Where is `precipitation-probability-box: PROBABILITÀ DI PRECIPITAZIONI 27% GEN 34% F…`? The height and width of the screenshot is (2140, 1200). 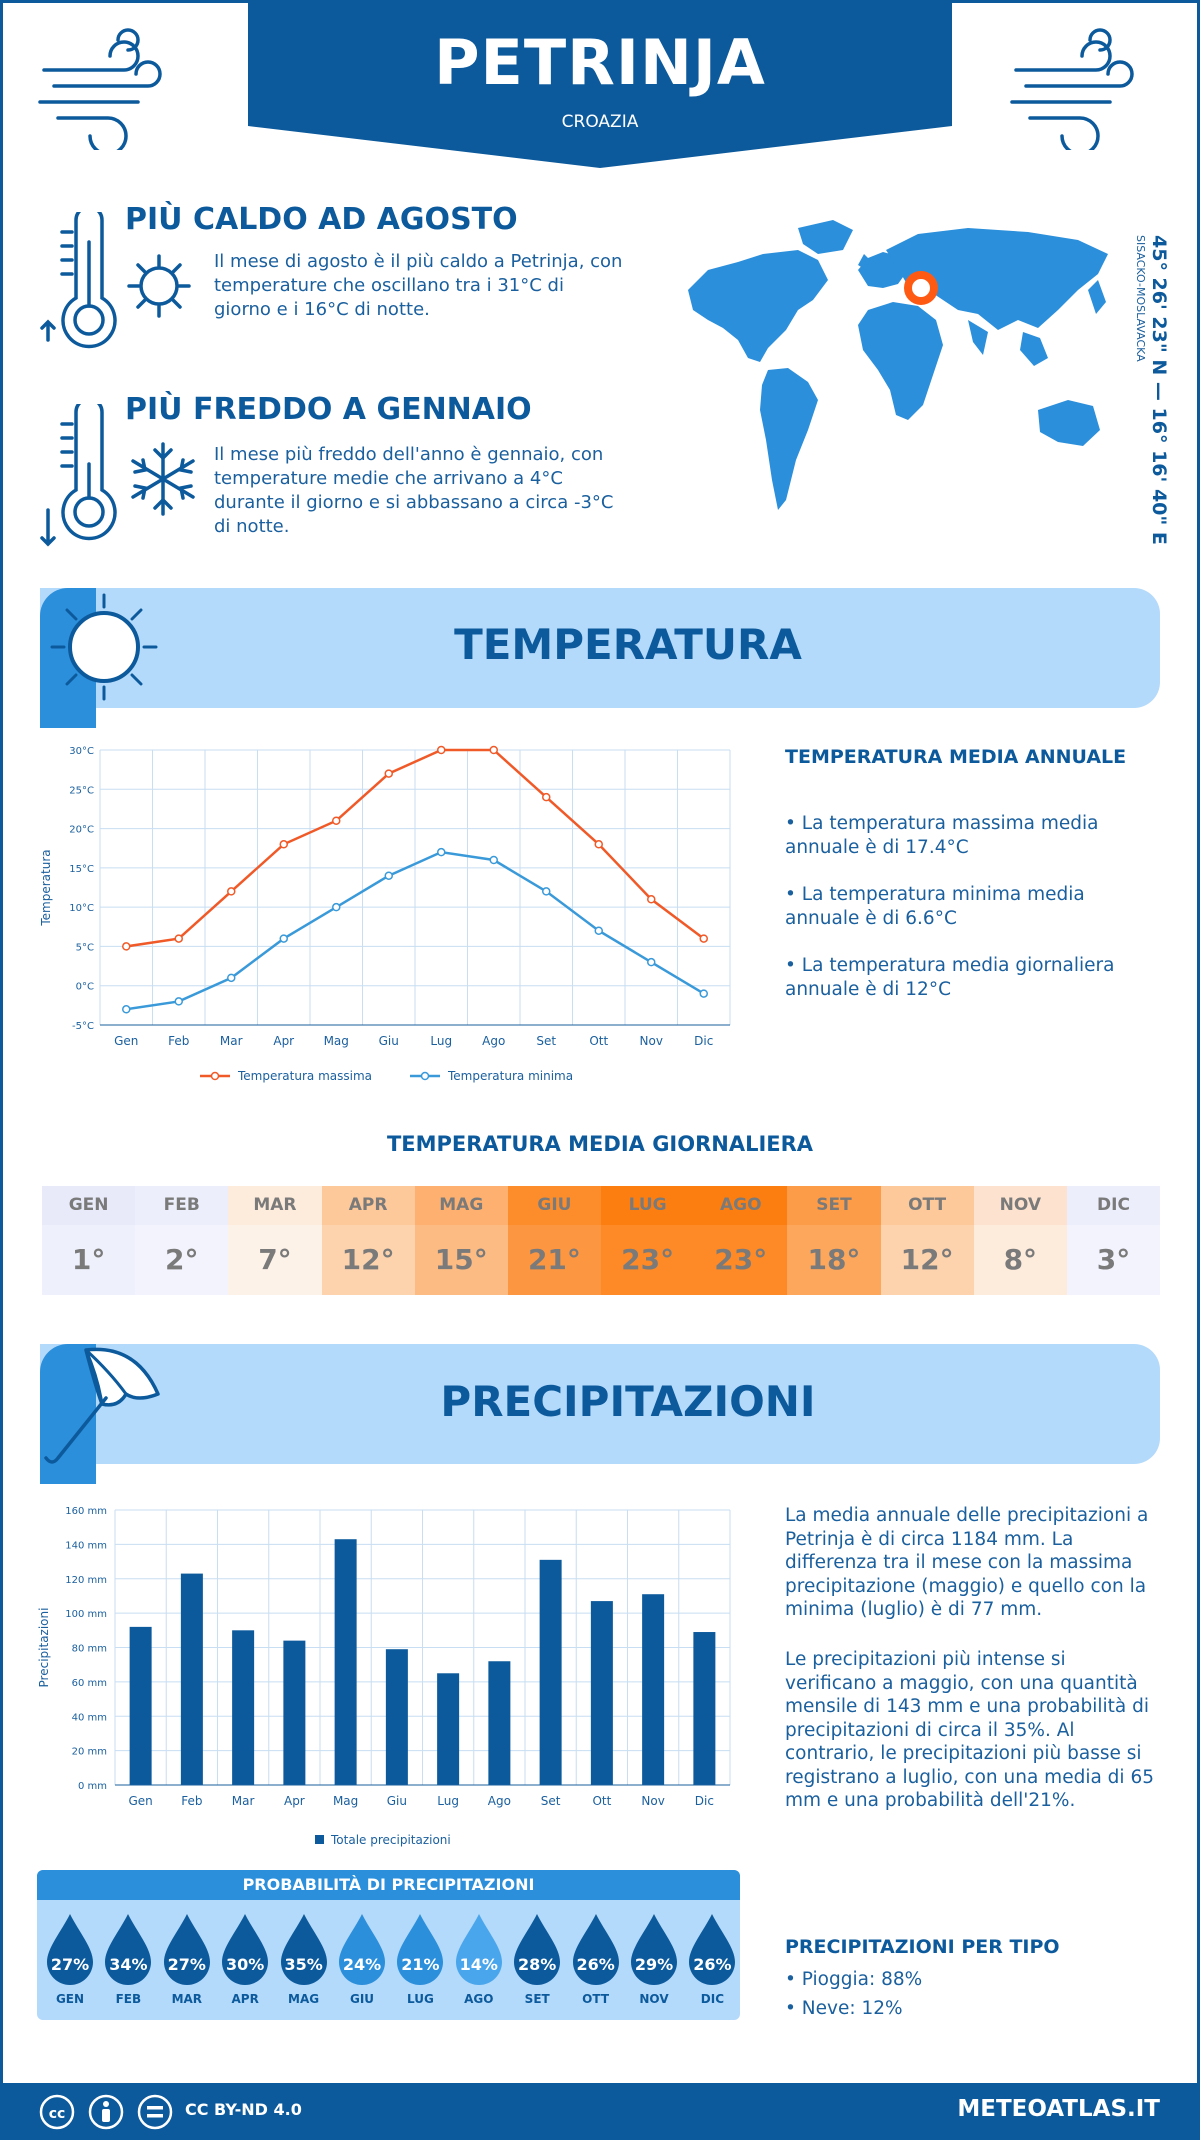 precipitation-probability-box: PROBABILITÀ DI PRECIPITAZIONI 27% GEN 34% F… is located at coordinates (388, 1945).